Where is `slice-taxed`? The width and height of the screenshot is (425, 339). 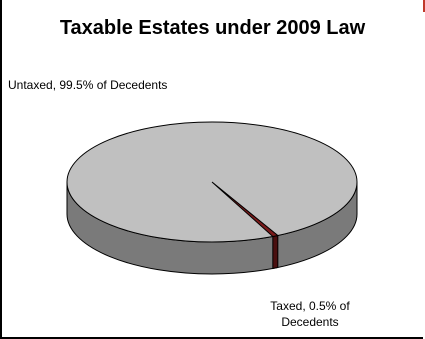
slice-taxed is located at coordinates (245, 209).